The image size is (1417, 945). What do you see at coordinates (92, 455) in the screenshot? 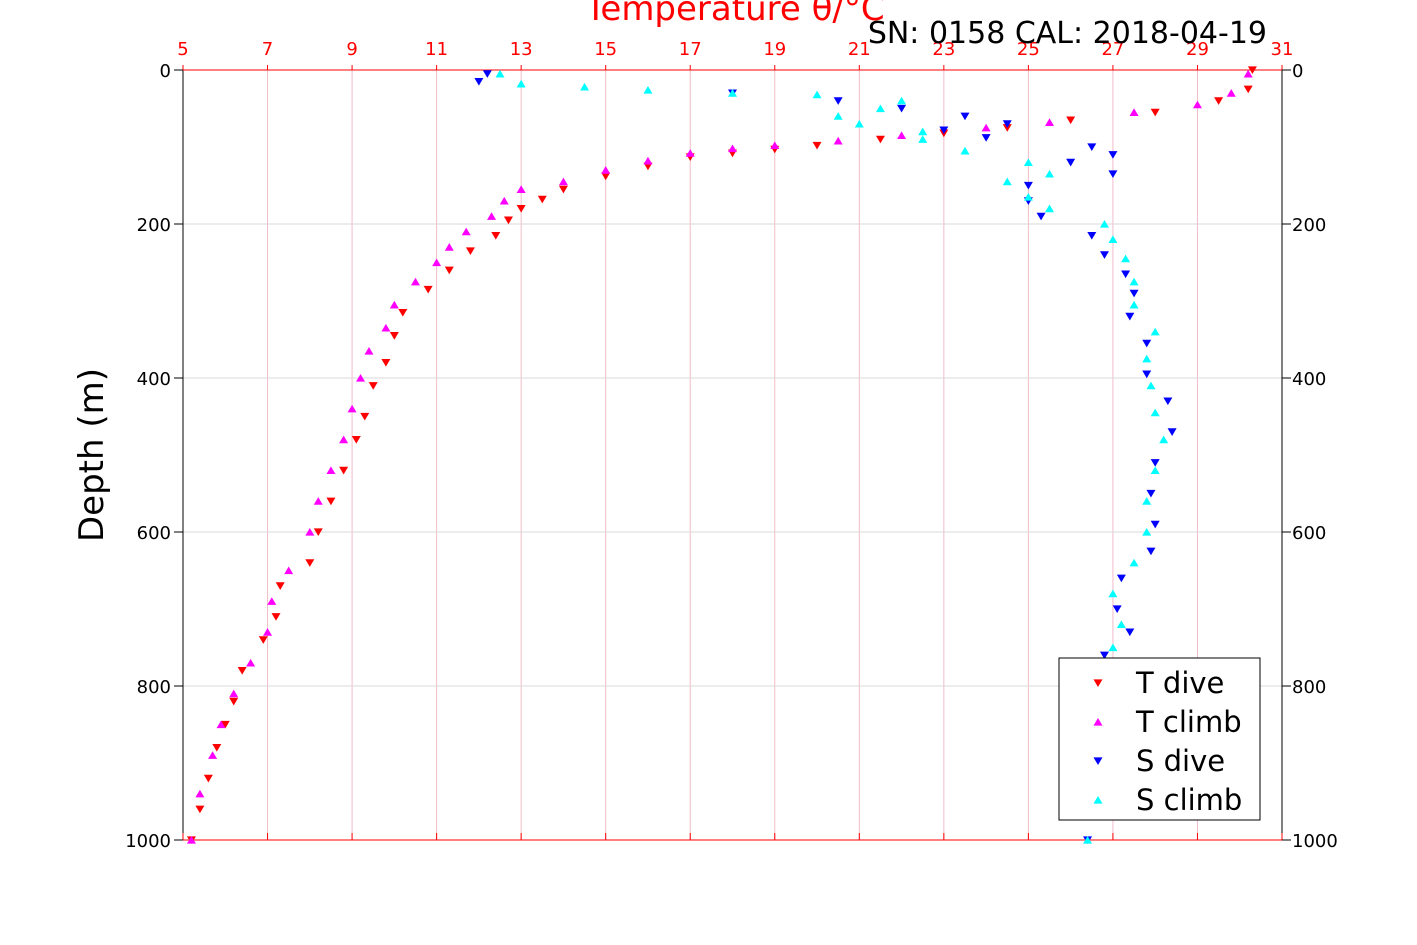
I see `y-axis-title: Depth (m)` at bounding box center [92, 455].